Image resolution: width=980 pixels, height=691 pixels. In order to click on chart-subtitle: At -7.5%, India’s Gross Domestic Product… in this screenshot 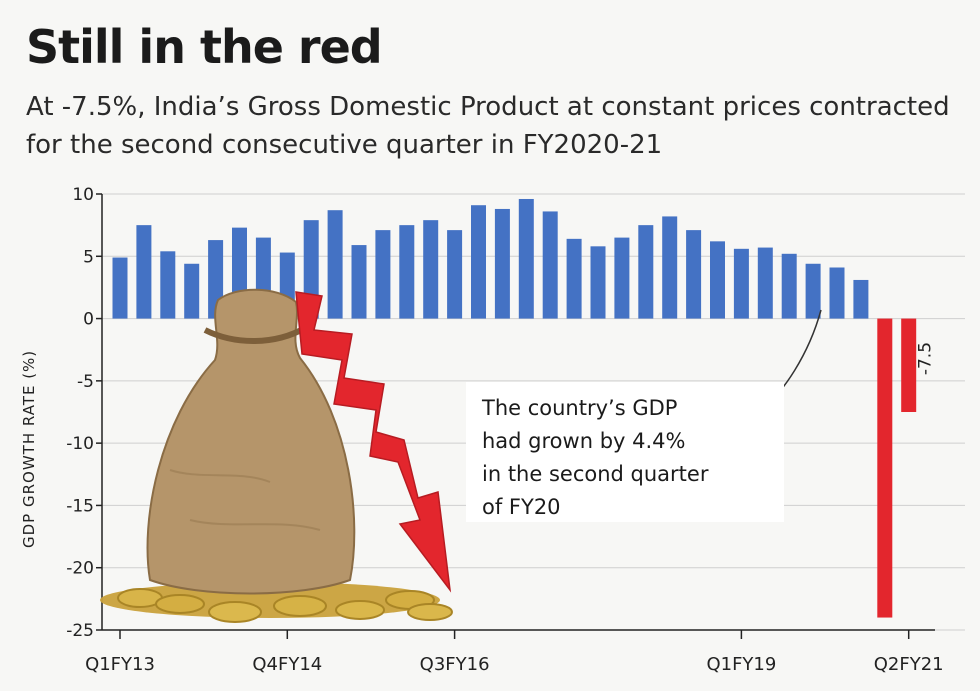, I will do `click(488, 126)`.